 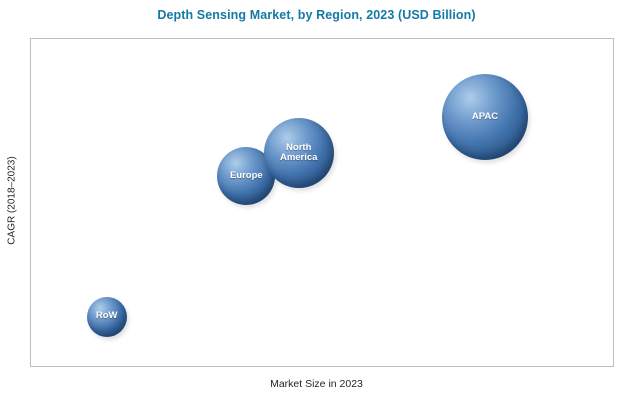 I want to click on bubble-label: North America, so click(x=298, y=152).